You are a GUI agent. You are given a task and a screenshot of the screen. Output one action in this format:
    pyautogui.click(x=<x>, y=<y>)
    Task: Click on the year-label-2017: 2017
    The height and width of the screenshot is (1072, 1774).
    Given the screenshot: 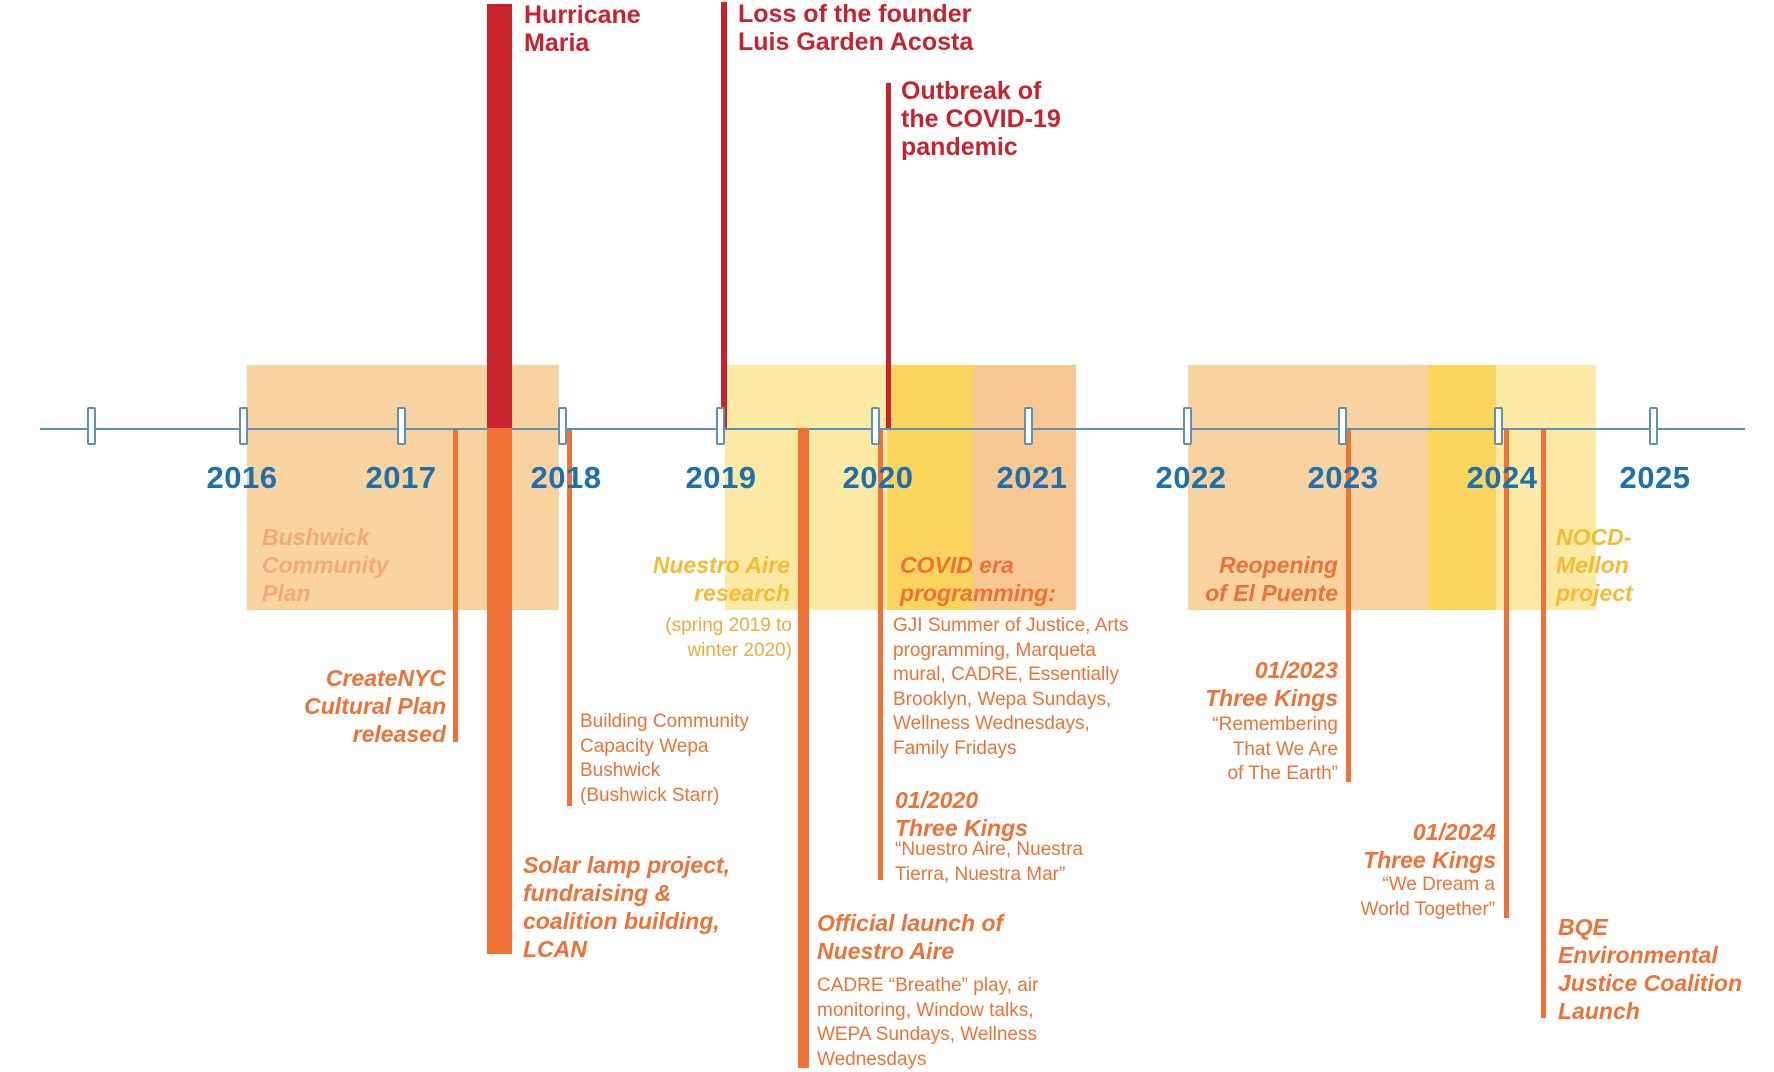 What is the action you would take?
    pyautogui.click(x=401, y=477)
    